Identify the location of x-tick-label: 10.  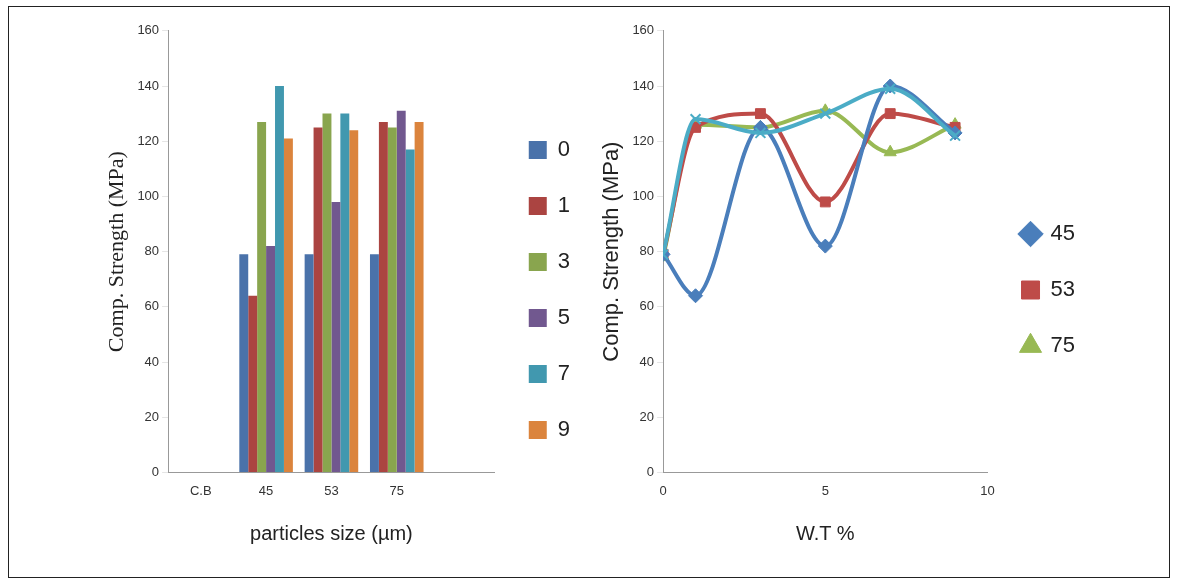
(987, 490).